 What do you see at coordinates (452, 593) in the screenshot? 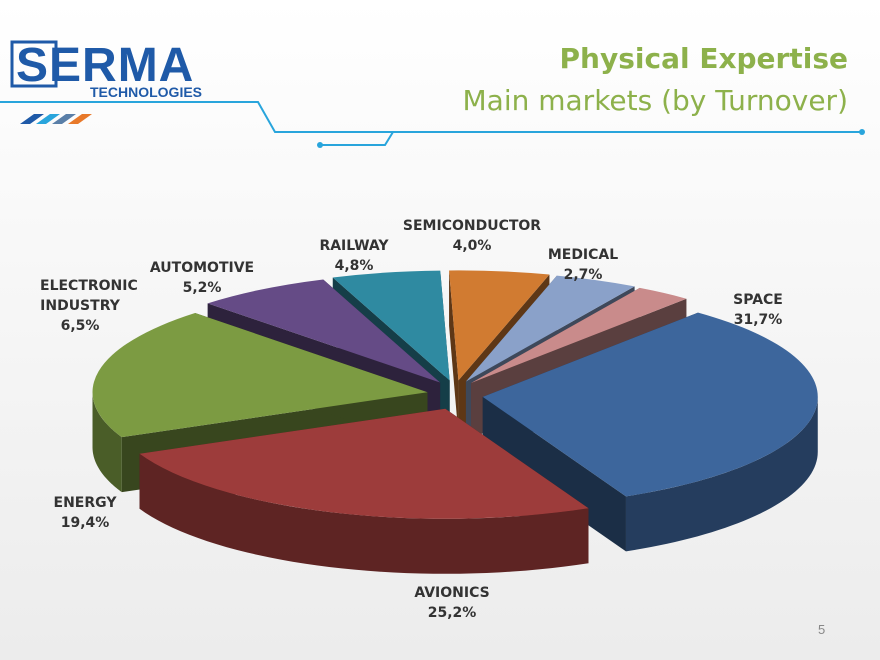
I see `slice-label: AVIONICS` at bounding box center [452, 593].